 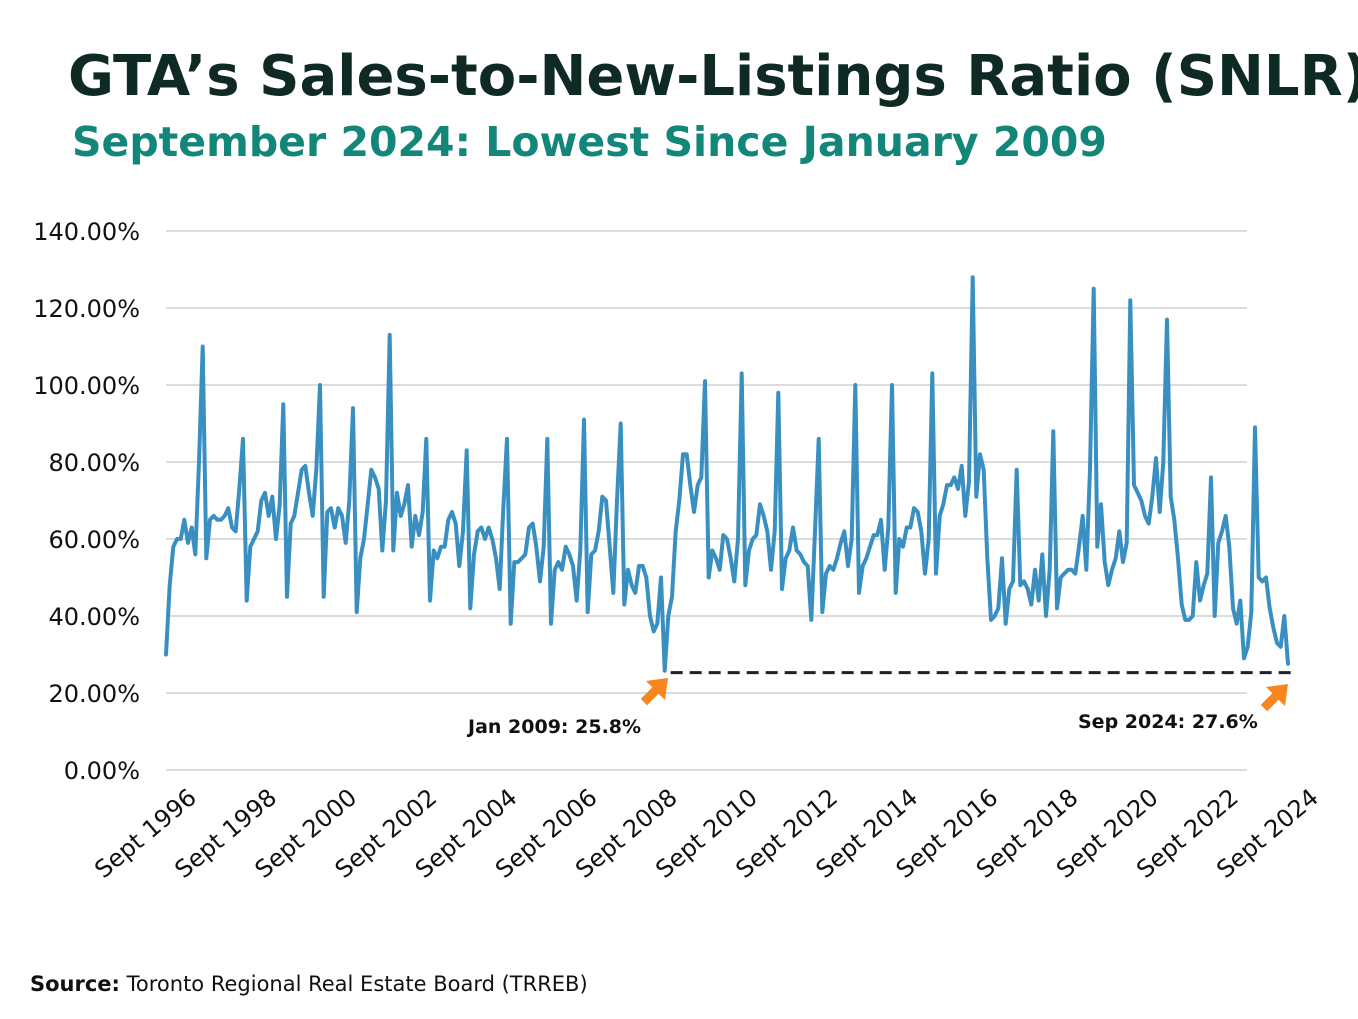 What do you see at coordinates (94, 694) in the screenshot?
I see `y-tick-label: 20.00%` at bounding box center [94, 694].